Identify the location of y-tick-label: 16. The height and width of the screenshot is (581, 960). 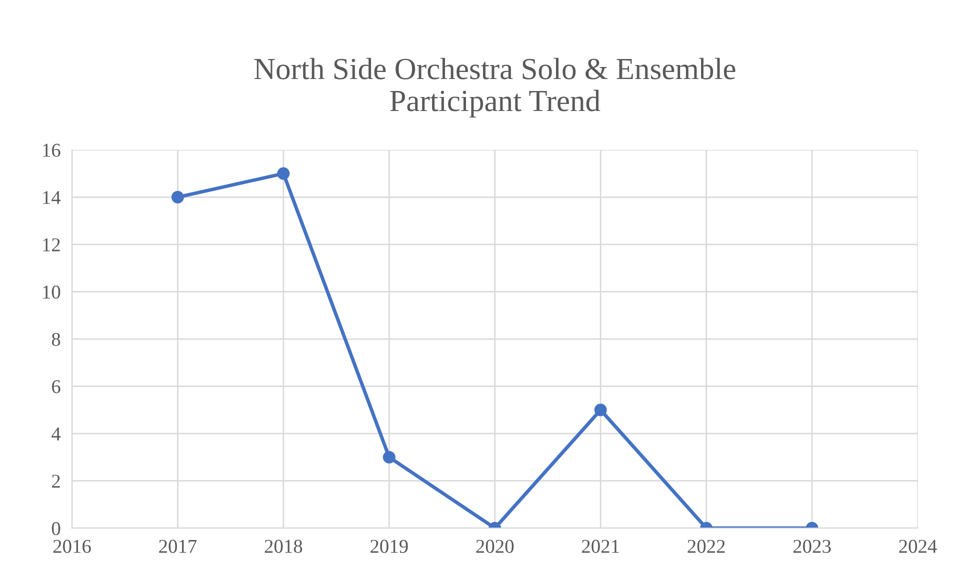
(51, 150).